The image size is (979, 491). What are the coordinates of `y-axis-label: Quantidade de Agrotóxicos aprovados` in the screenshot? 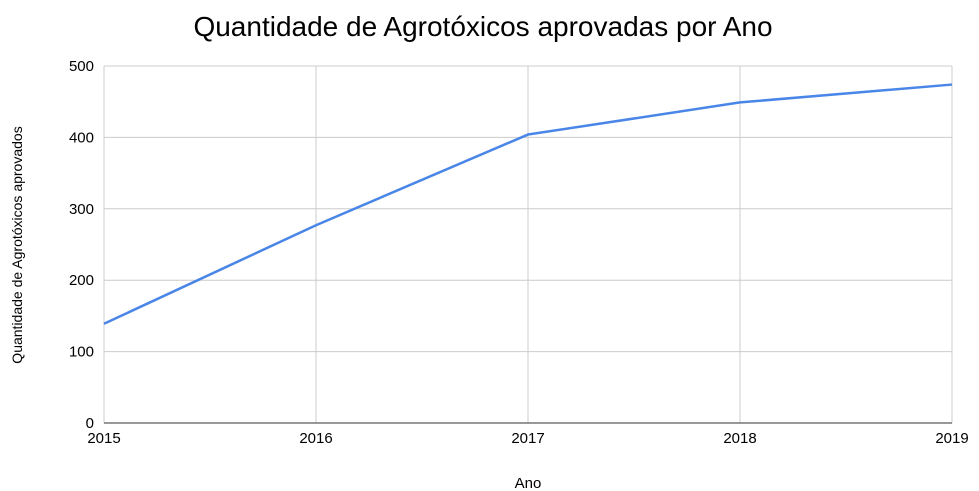 It's located at (17, 244).